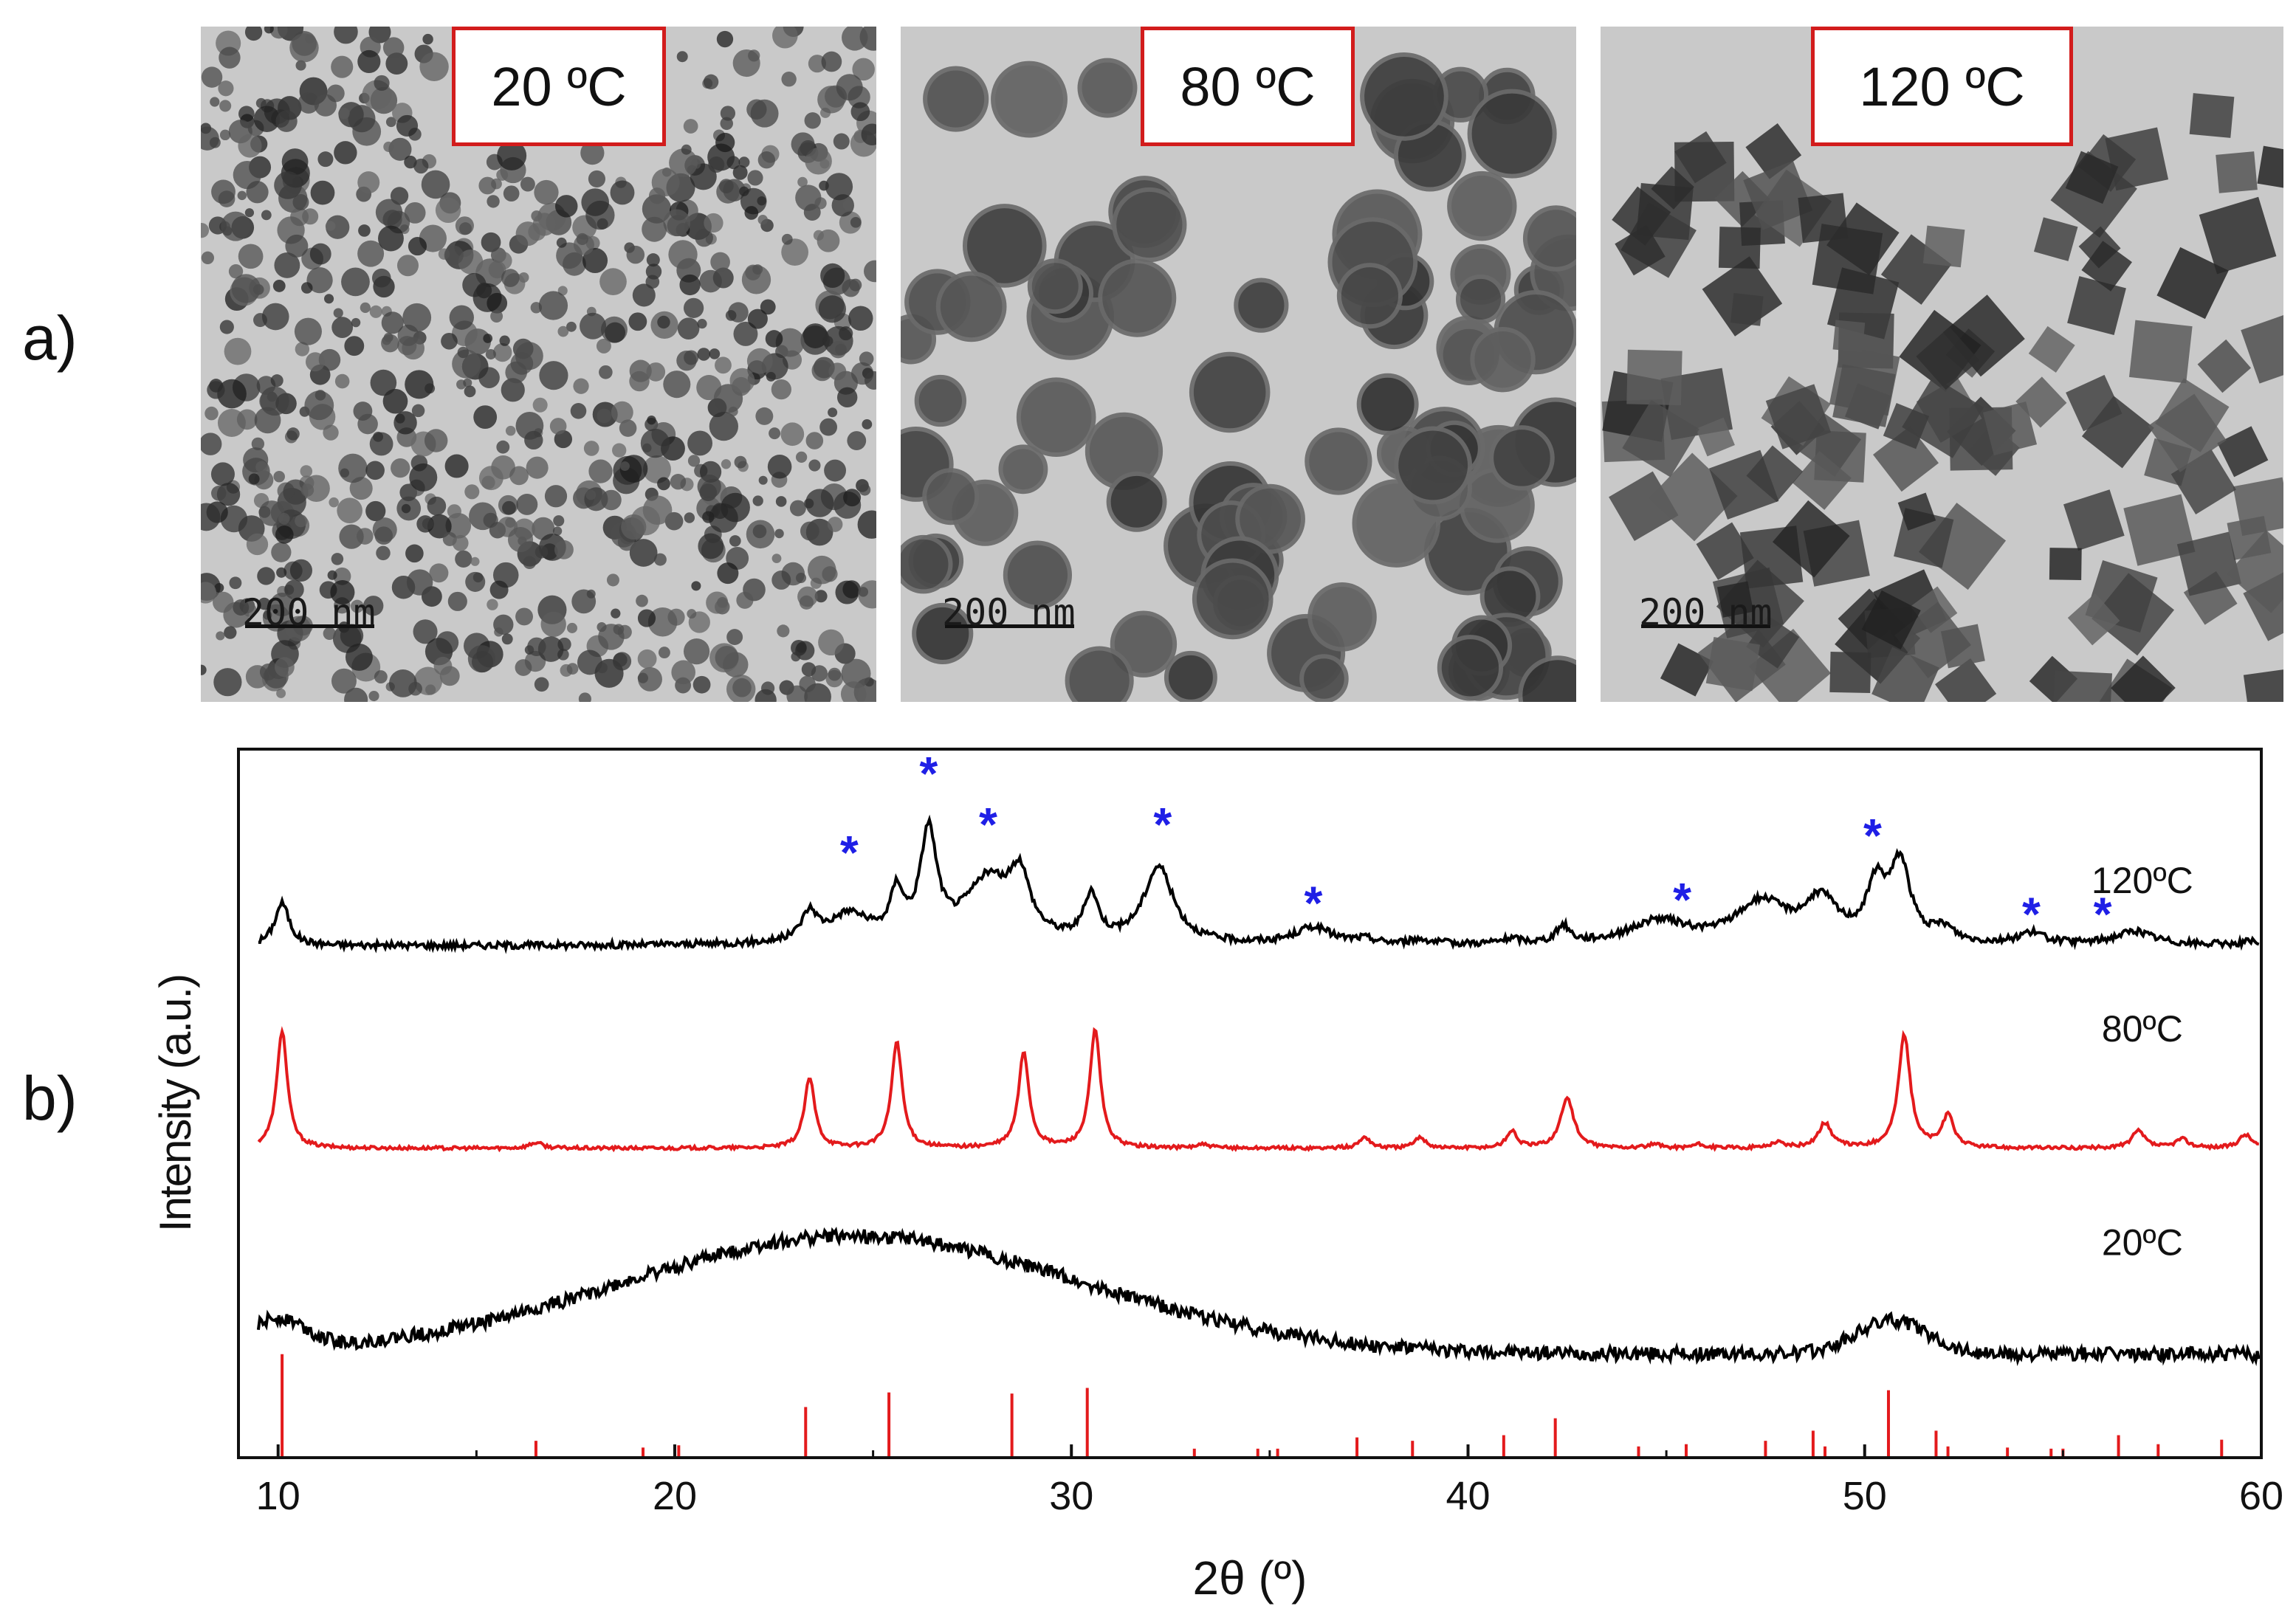  What do you see at coordinates (1252, 1406) in the screenshot?
I see `reference-lines` at bounding box center [1252, 1406].